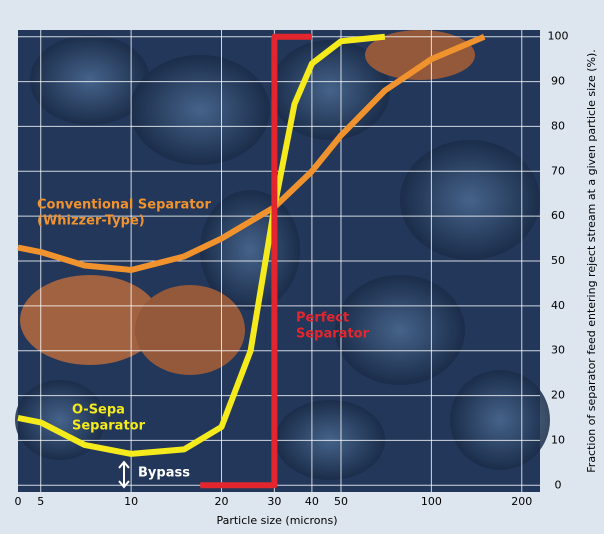  What do you see at coordinates (322, 318) in the screenshot?
I see `series-label: Perfect` at bounding box center [322, 318].